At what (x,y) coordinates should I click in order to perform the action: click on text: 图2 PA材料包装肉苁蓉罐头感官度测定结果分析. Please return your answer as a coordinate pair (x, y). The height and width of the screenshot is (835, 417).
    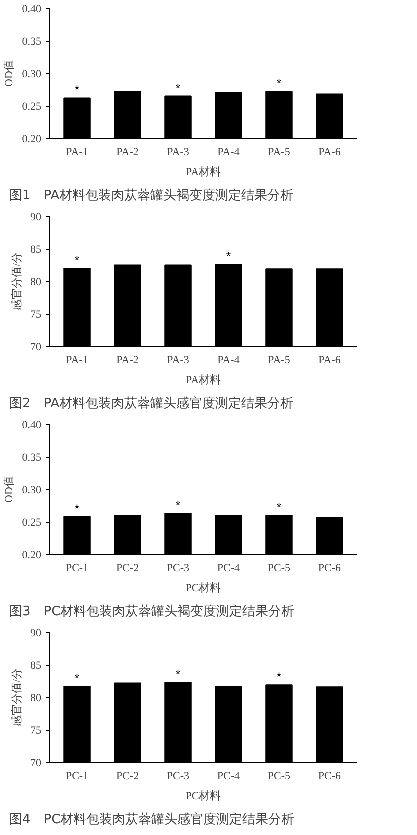
    Looking at the image, I should click on (152, 404).